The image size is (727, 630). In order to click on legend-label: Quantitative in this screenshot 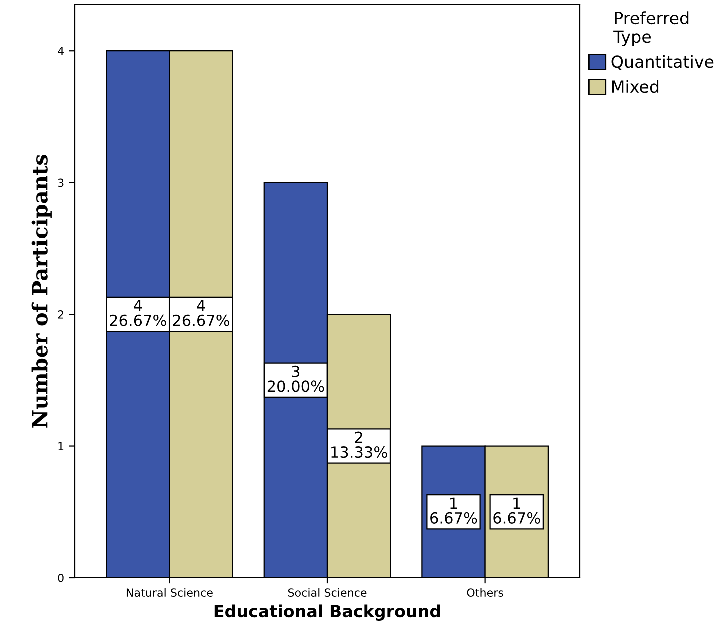, I will do `click(663, 62)`.